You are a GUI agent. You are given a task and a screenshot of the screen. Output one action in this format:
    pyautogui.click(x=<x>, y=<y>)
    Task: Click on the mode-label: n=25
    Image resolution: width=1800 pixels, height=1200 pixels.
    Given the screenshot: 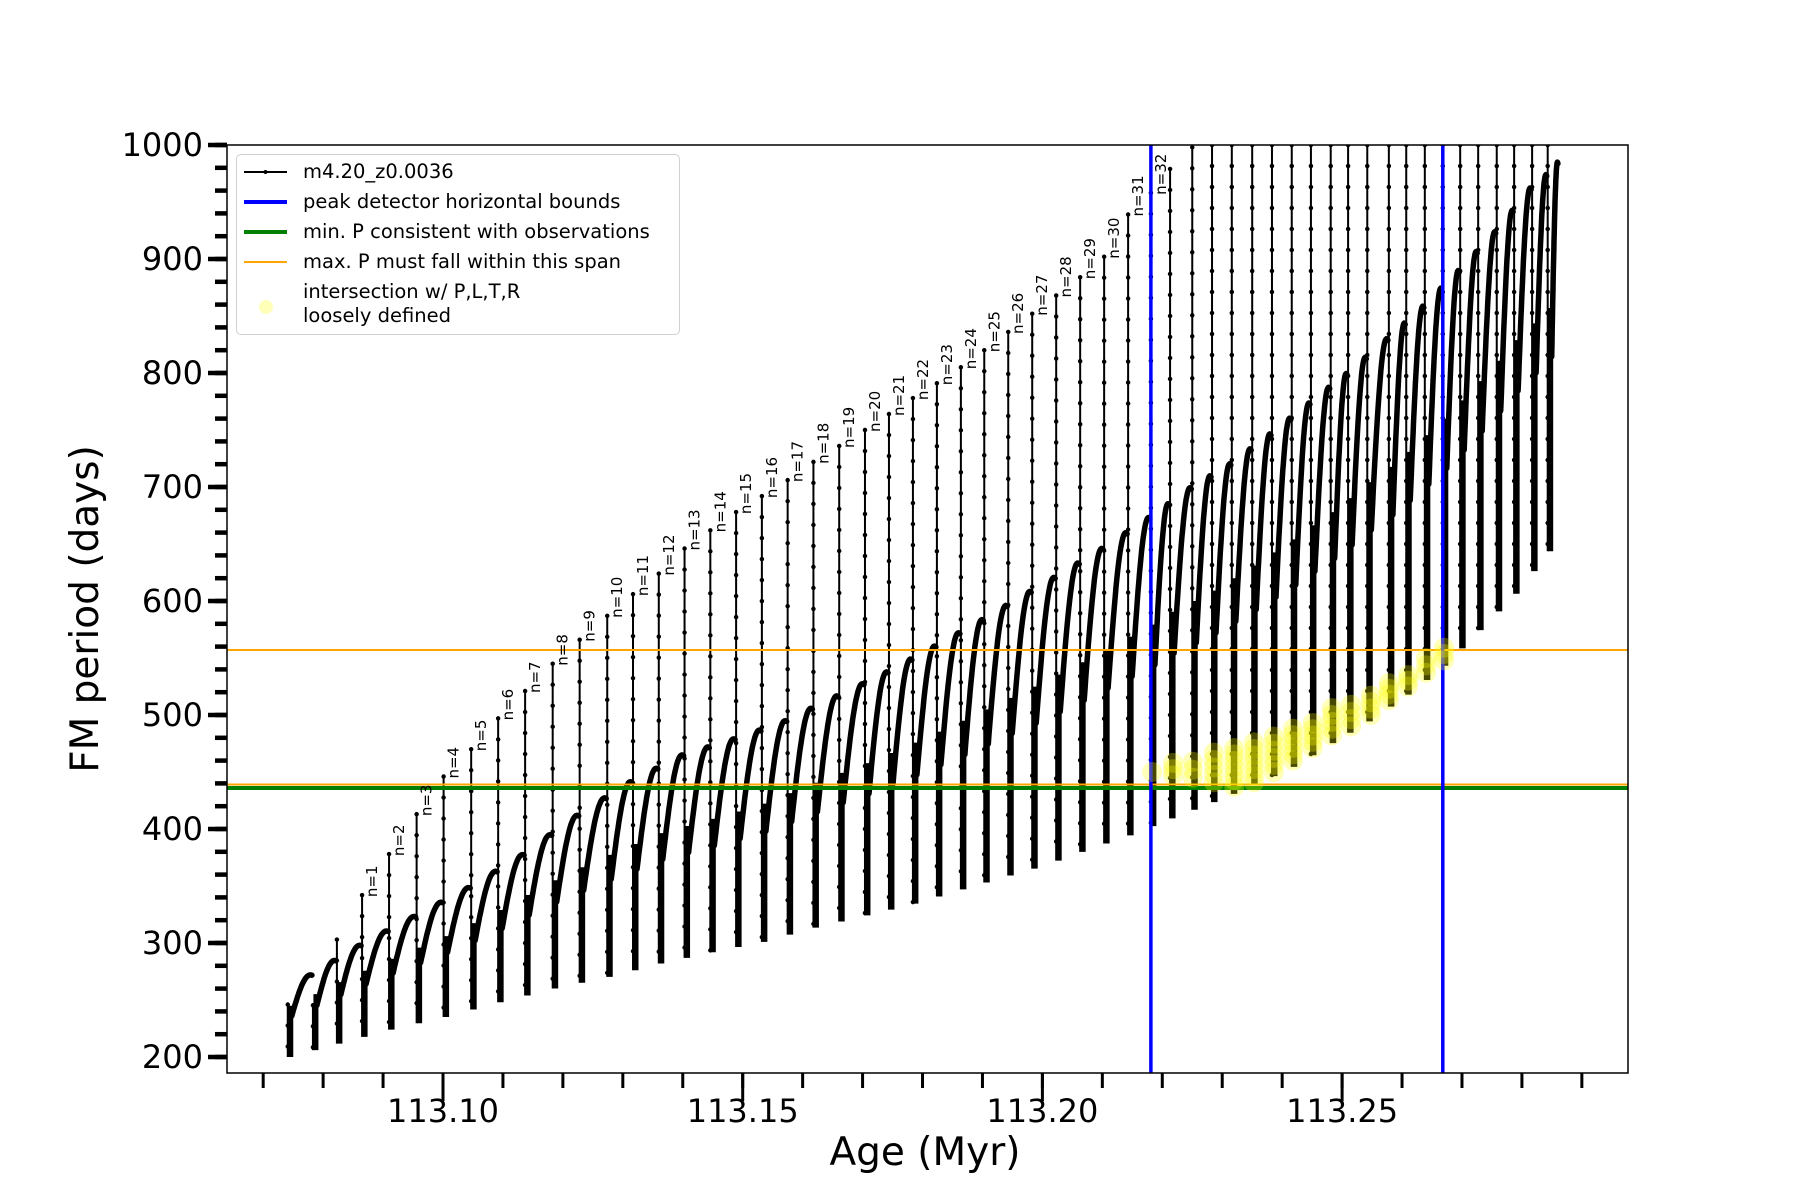 What is the action you would take?
    pyautogui.click(x=994, y=331)
    